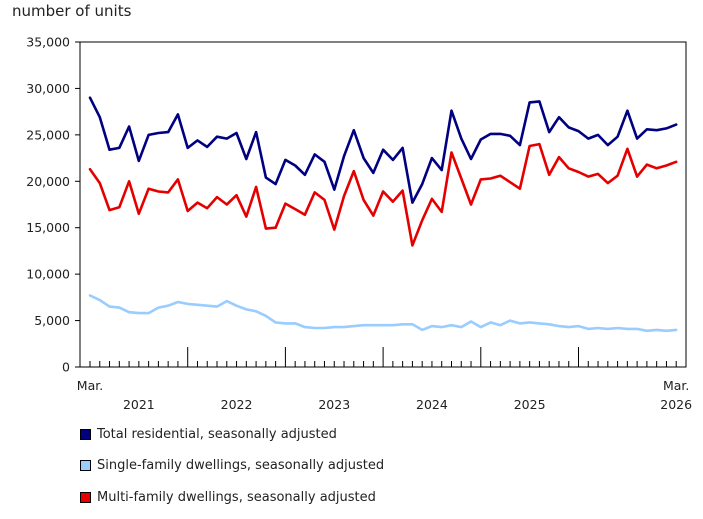  Describe the element at coordinates (48, 181) in the screenshot. I see `y-tick-label: 20,000` at that location.